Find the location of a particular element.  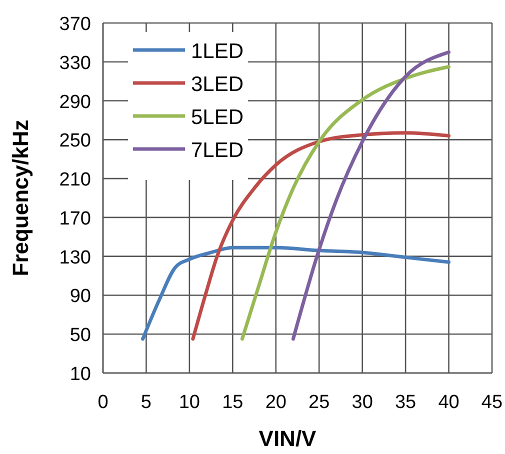

legend-label: 3LED is located at coordinates (217, 84).